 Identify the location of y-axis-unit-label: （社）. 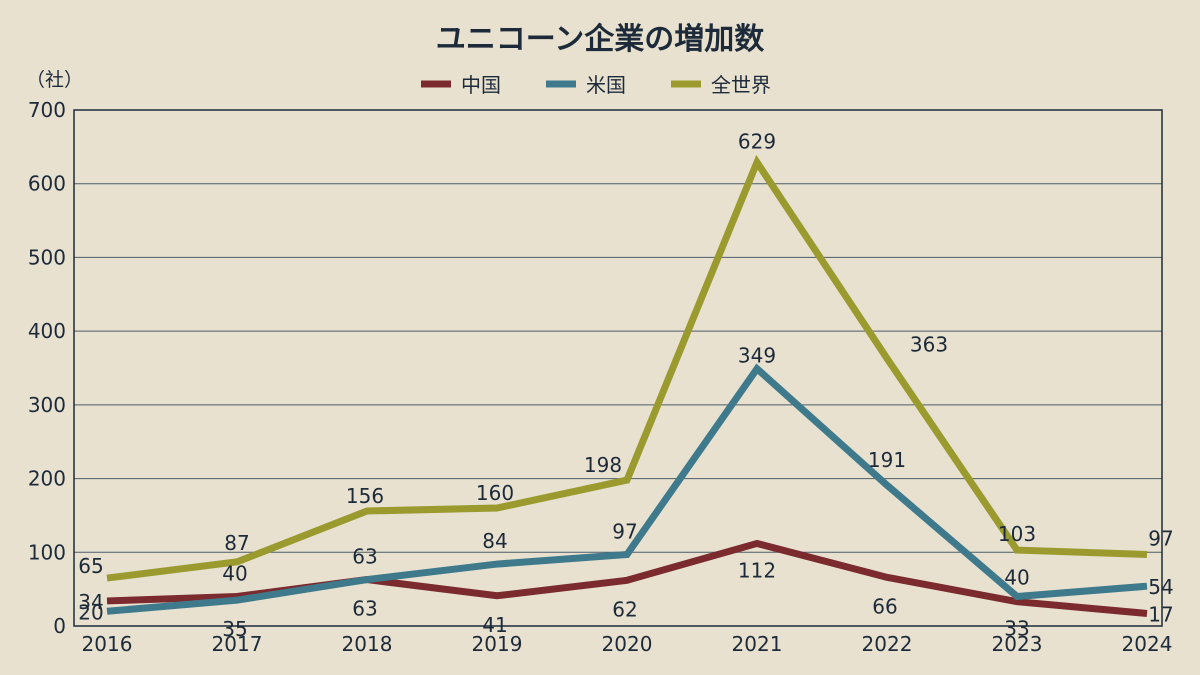
(54, 80).